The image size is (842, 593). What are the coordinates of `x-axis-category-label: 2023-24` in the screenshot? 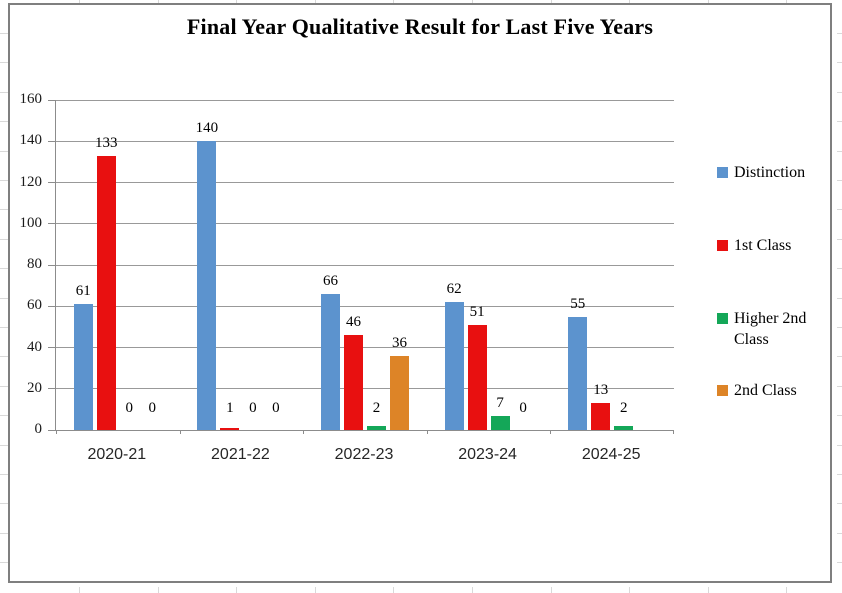 It's located at (487, 454).